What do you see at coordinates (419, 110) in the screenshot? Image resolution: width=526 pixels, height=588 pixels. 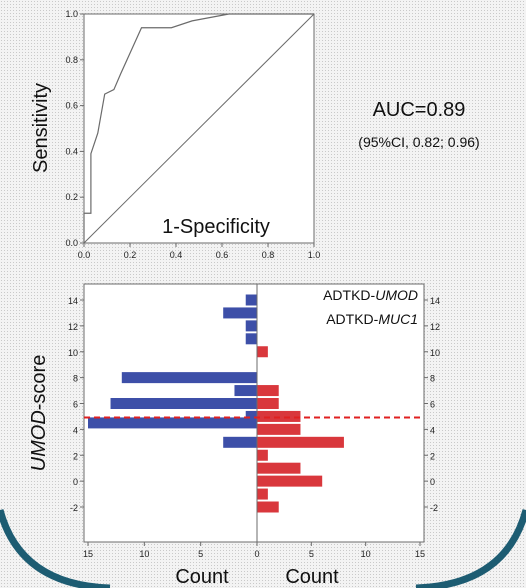 I see `auc-label: AUC=0.89` at bounding box center [419, 110].